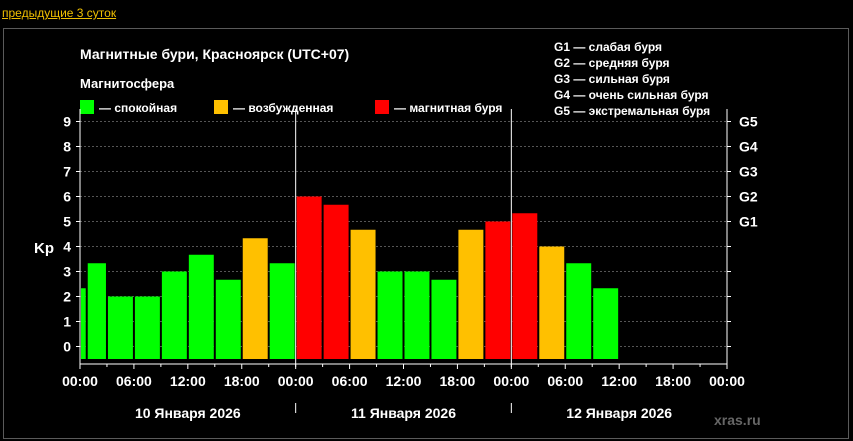 Image resolution: width=853 pixels, height=441 pixels. Describe the element at coordinates (748, 122) in the screenshot. I see `right-tick-label-4: G5` at that location.